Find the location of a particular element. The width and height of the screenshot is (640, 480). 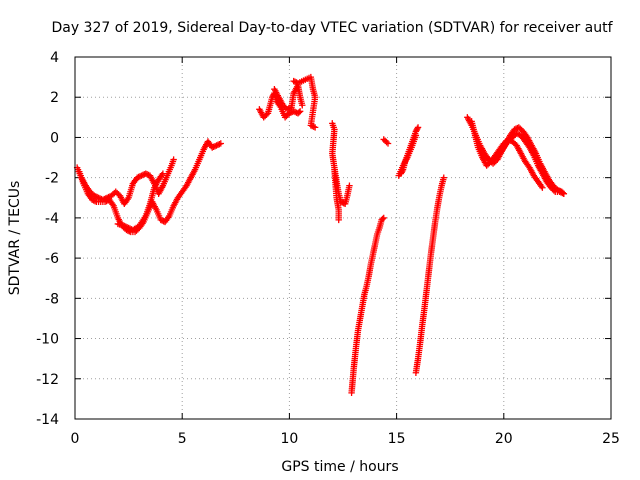

x-tick-label: 5 is located at coordinates (182, 439).